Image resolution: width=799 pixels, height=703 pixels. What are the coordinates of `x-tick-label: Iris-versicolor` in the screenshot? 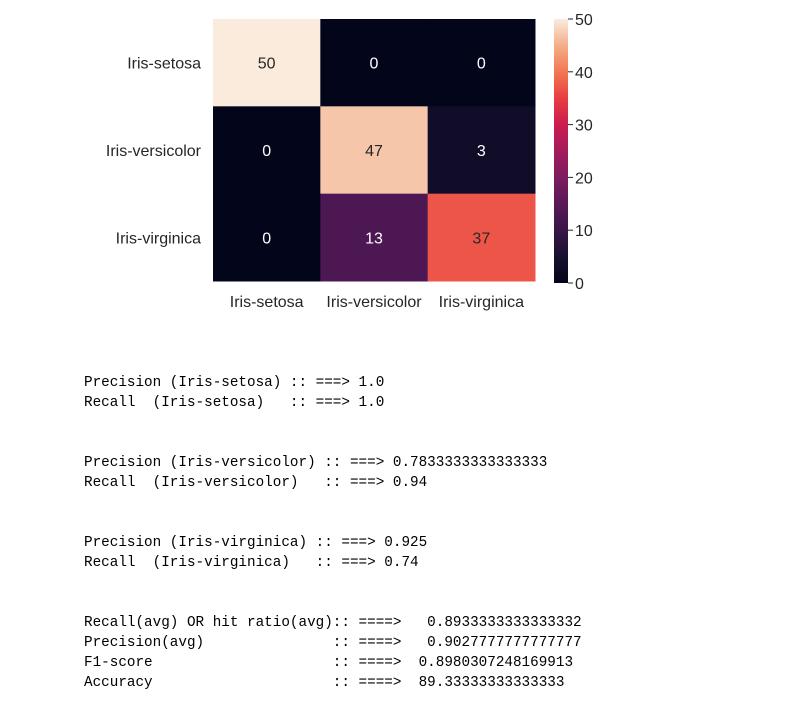 It's located at (374, 302).